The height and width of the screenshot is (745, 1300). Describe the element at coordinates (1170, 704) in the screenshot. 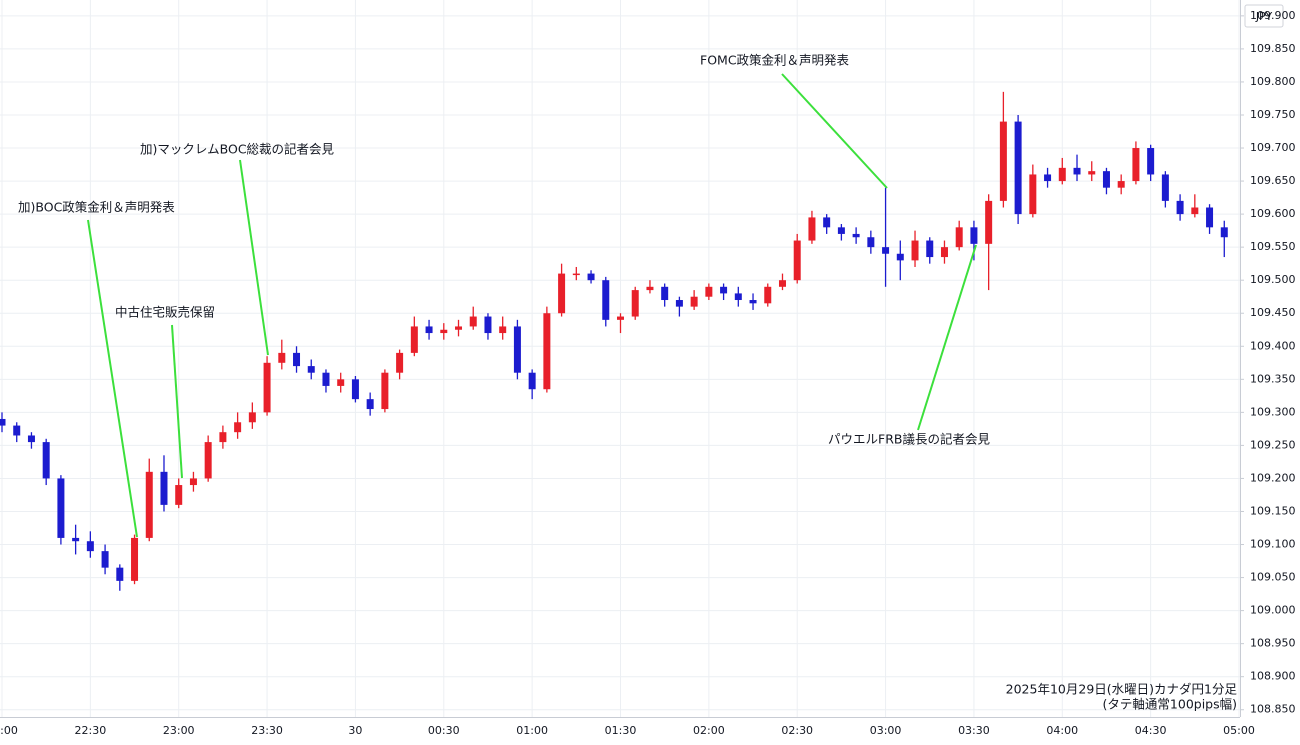

I see `caption: (タテ軸通常100pips幅)` at that location.